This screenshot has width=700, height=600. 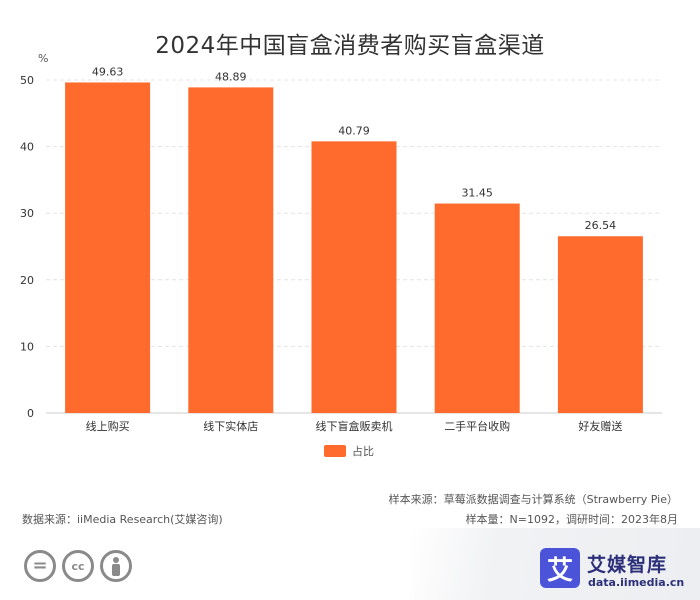 What do you see at coordinates (627, 565) in the screenshot?
I see `brand-name: 艾媒智库` at bounding box center [627, 565].